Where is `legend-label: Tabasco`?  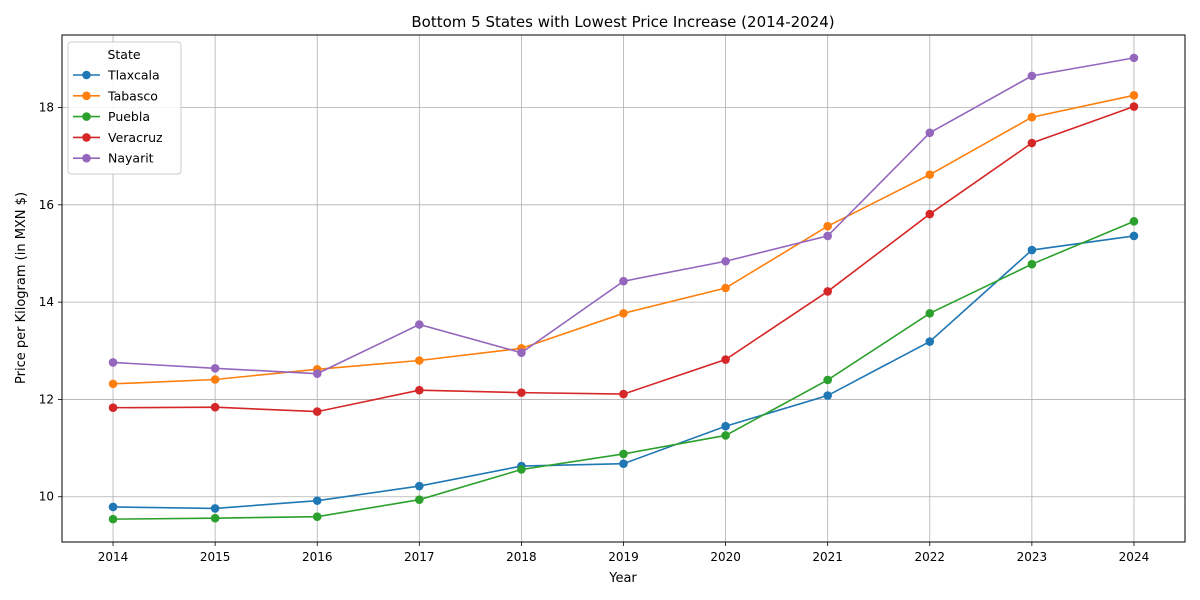 legend-label: Tabasco is located at coordinates (132, 95).